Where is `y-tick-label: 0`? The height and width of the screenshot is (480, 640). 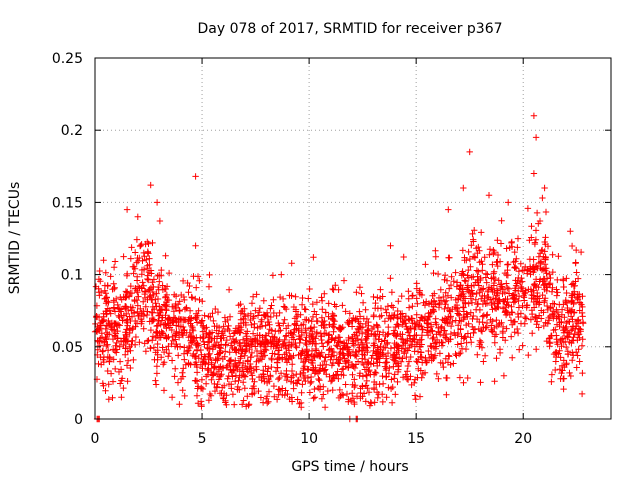 y-tick-label: 0 is located at coordinates (78, 420).